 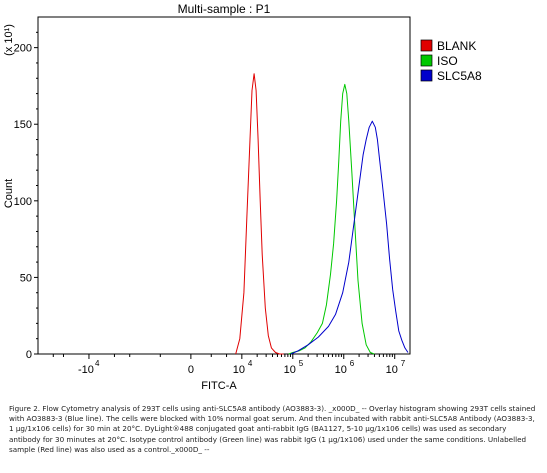 I want to click on legend-swatch-blank, so click(x=426, y=45).